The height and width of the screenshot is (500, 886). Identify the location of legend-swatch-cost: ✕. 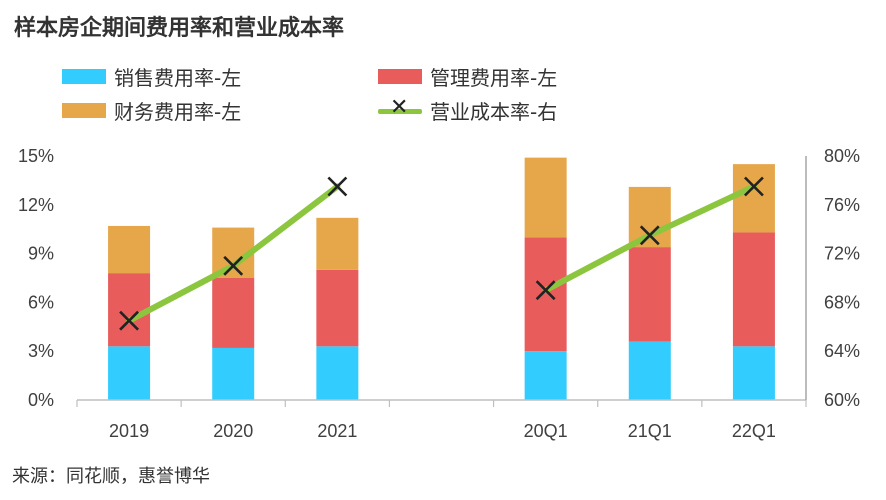
(400, 107).